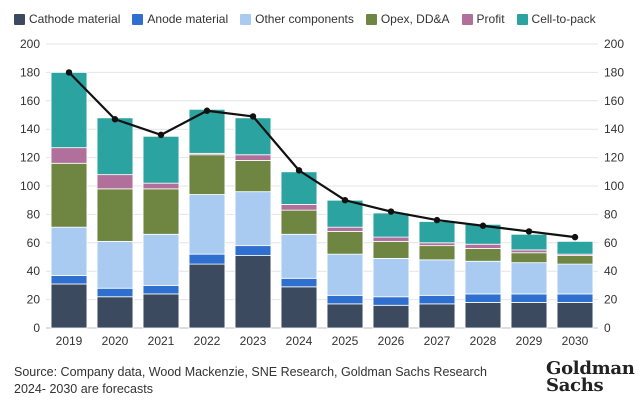  What do you see at coordinates (563, 19) in the screenshot?
I see `legend-label: Cell-to-pack` at bounding box center [563, 19].